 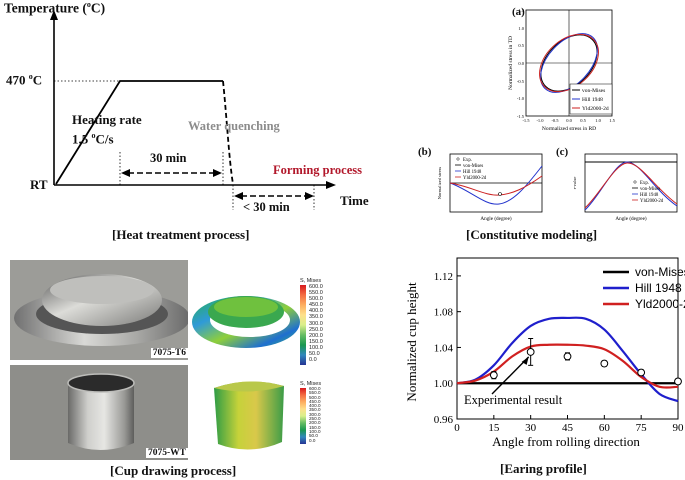 I want to click on fe-simulation-wt, so click(x=249, y=415).